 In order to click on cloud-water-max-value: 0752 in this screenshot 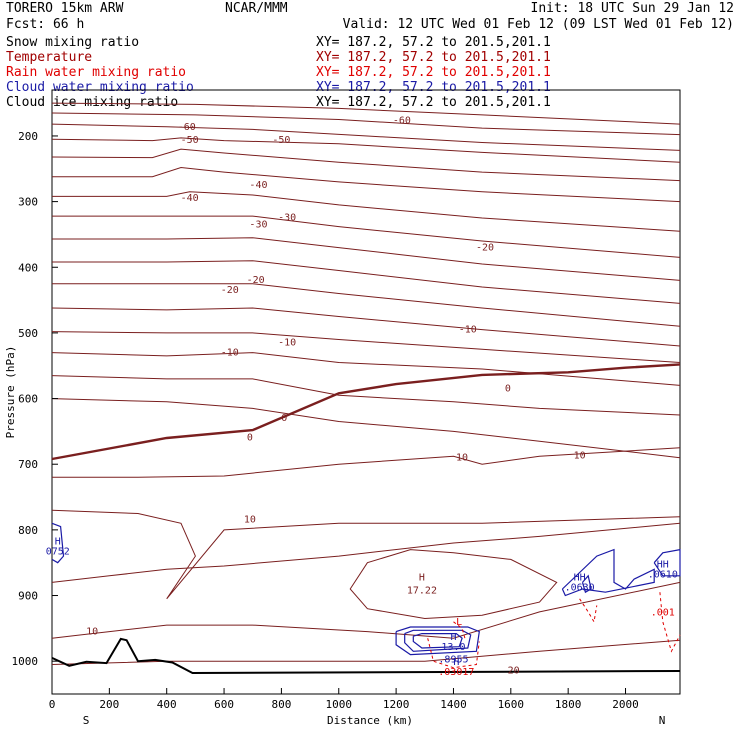, I will do `click(58, 551)`.